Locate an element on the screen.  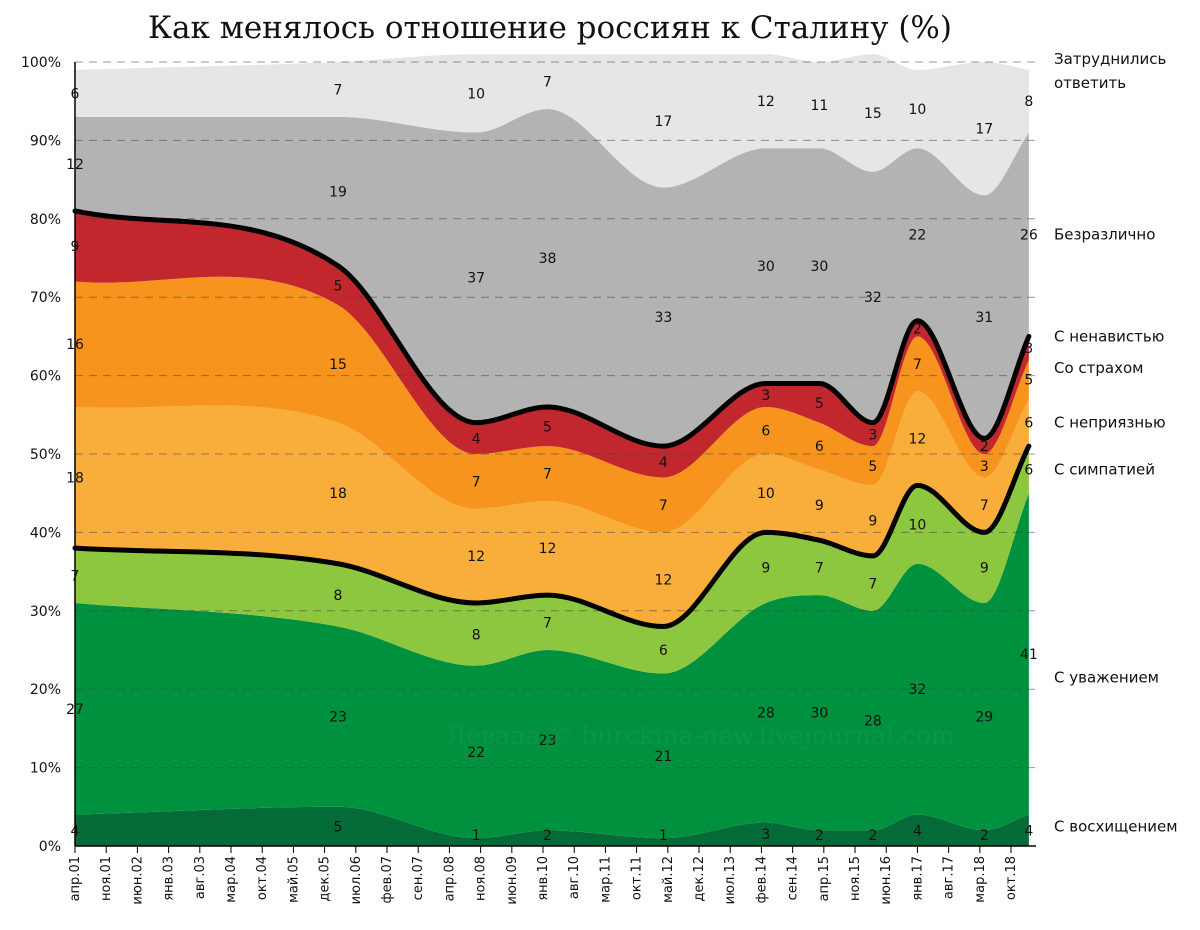
x-tick-label: сен.07 is located at coordinates (418, 878).